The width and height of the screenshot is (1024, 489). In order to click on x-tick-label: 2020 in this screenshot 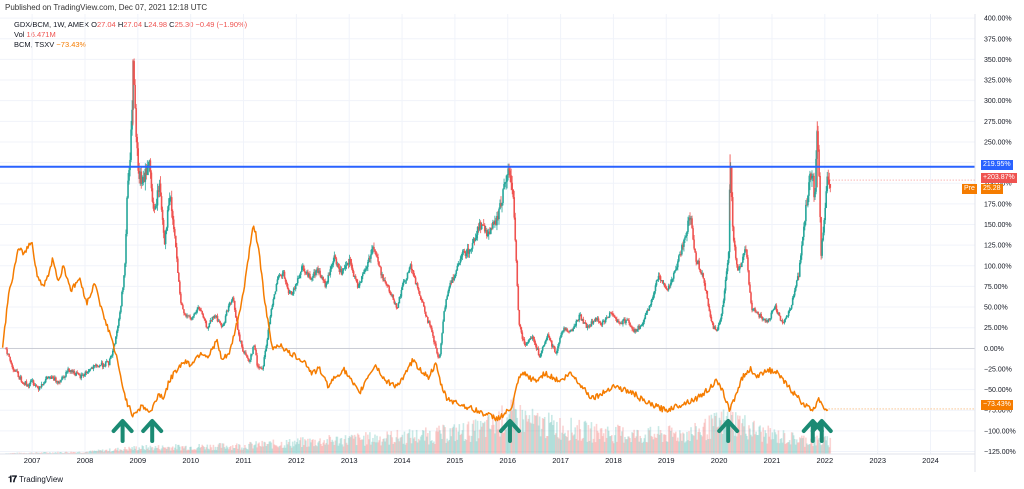, I will do `click(719, 460)`.